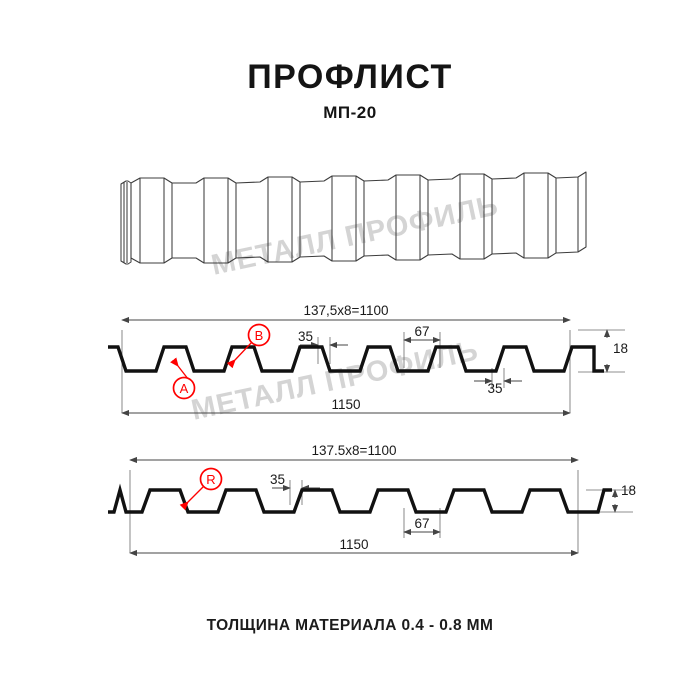  I want to click on section-a-dim-valley: 67, so click(422, 334).